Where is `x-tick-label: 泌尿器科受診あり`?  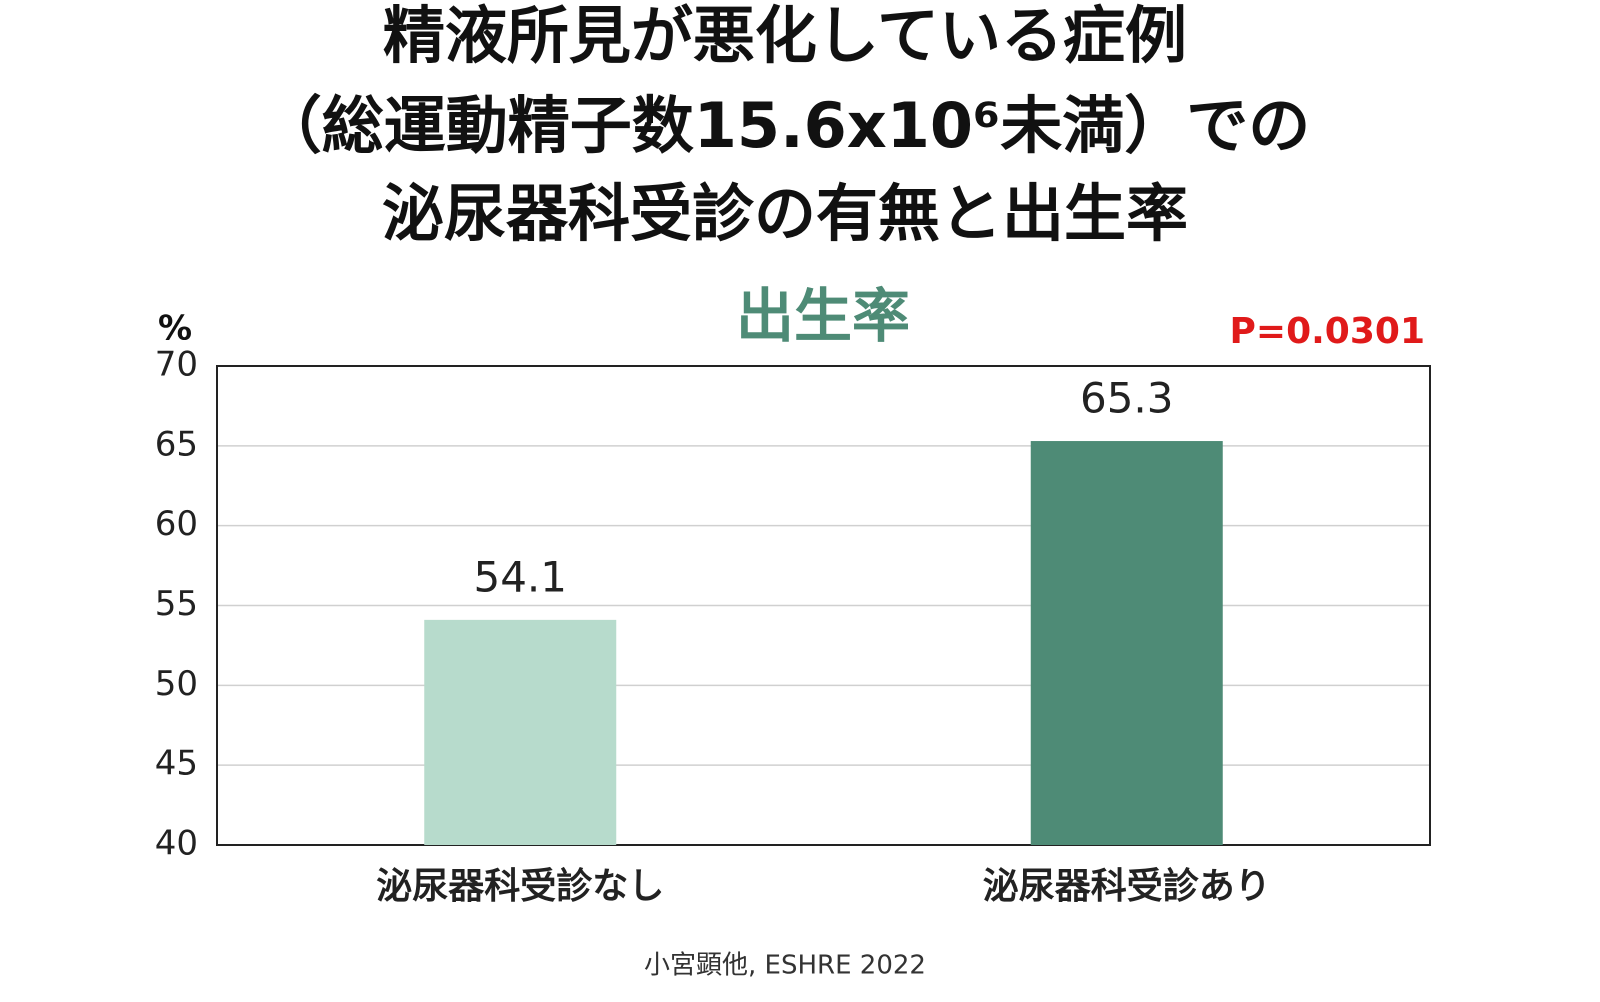 x-tick-label: 泌尿器科受診あり is located at coordinates (1127, 886).